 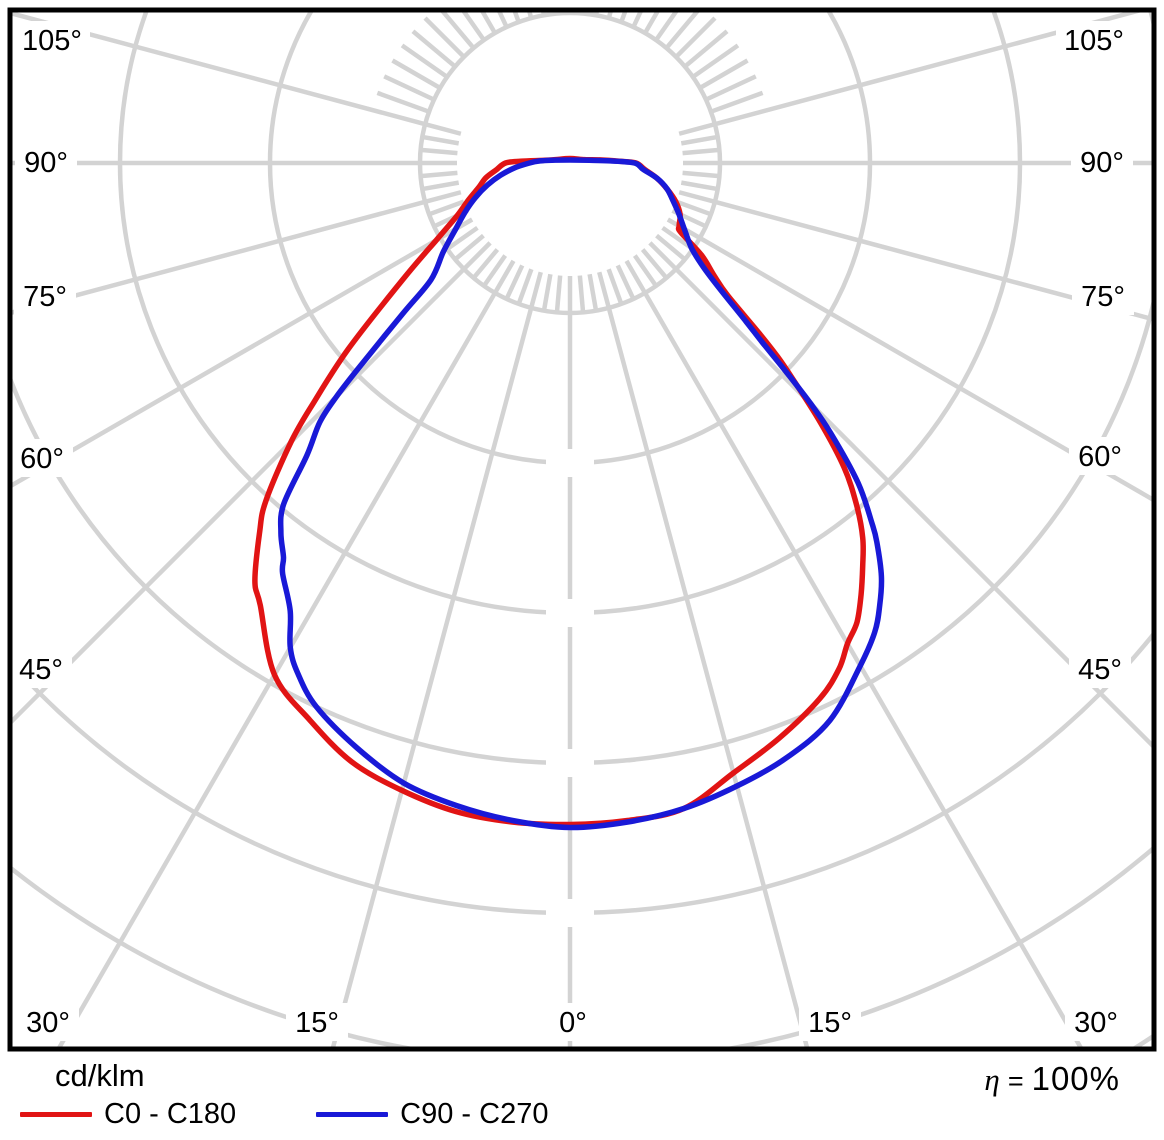 I want to click on efficiency-readout: η = 100%, so click(x=1050, y=1079).